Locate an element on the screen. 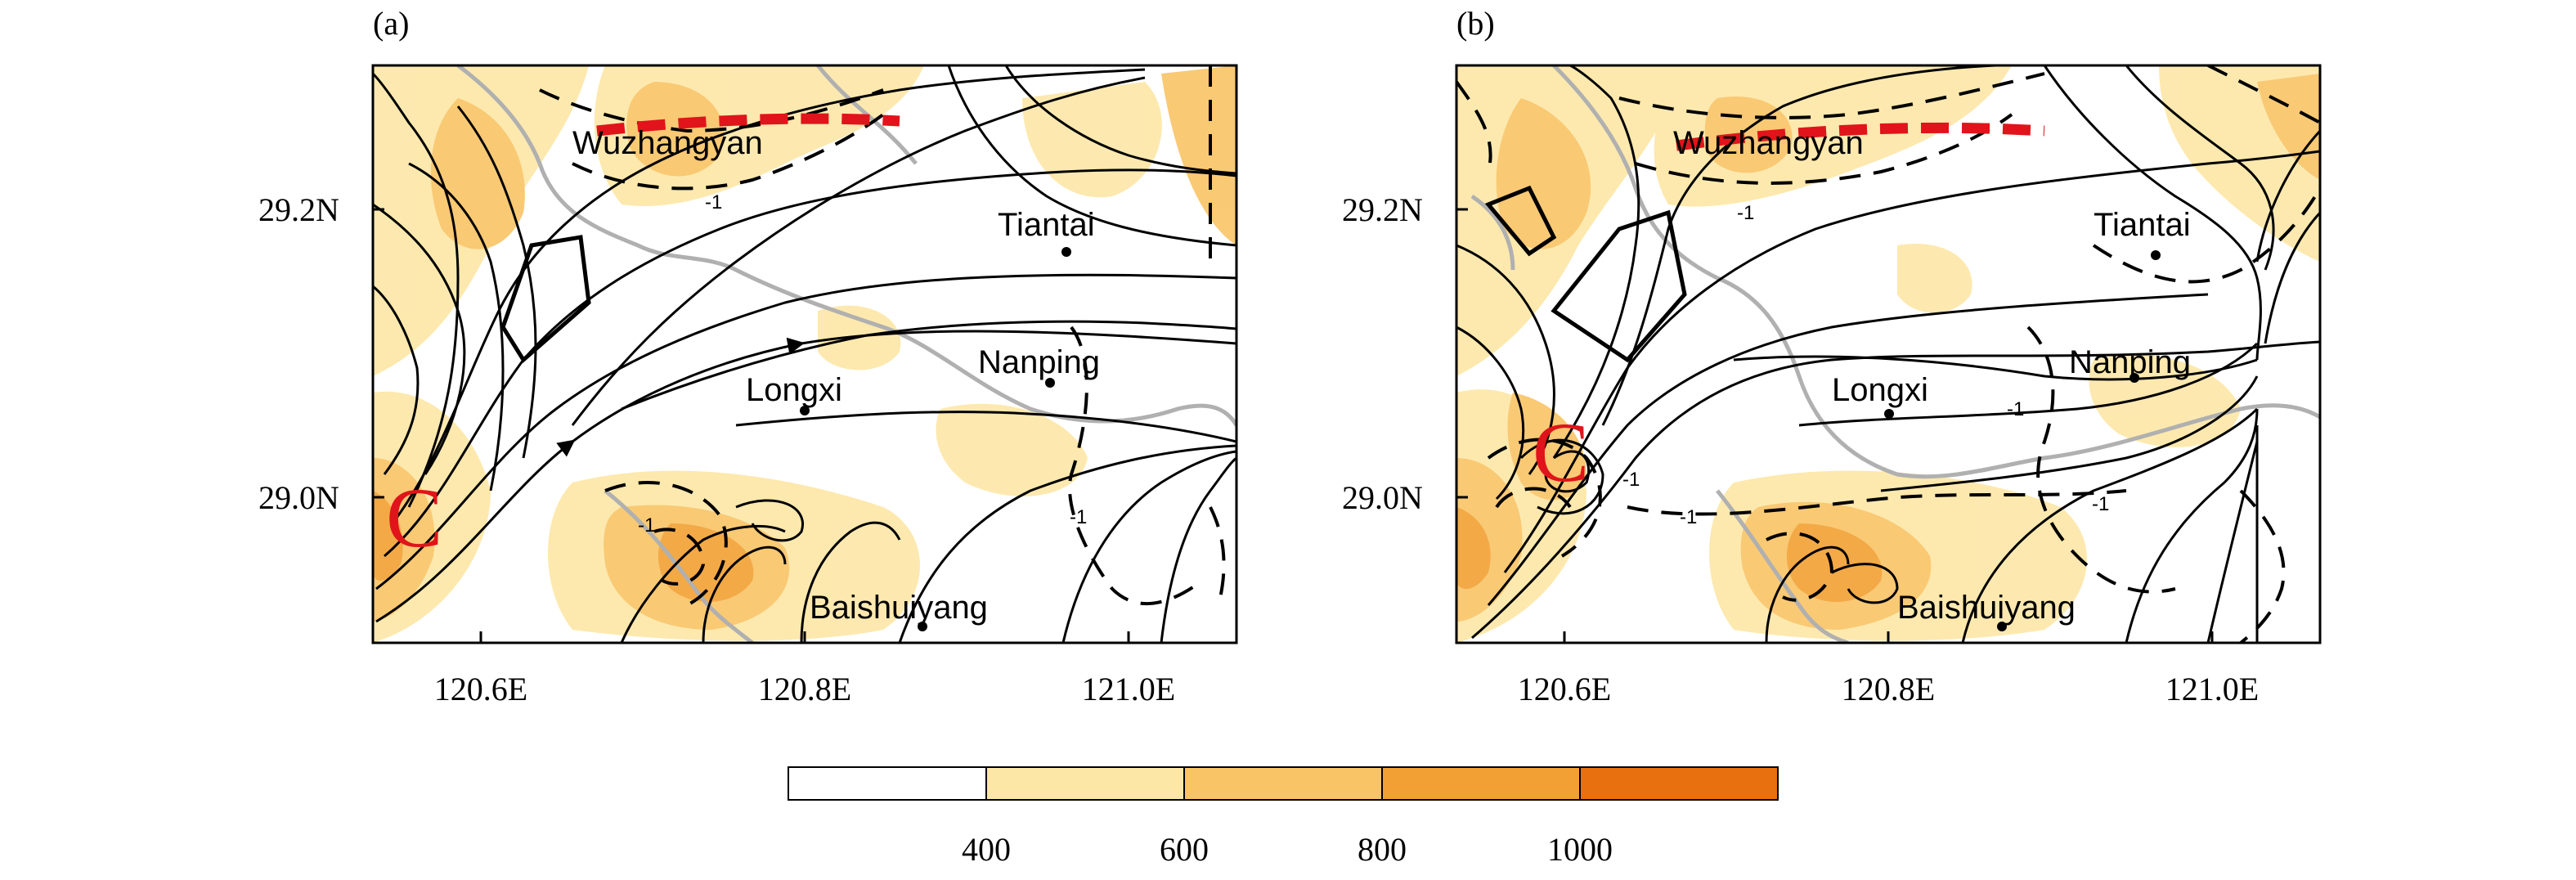  colorbar: 400 600 800 1000 is located at coordinates (1284, 817).